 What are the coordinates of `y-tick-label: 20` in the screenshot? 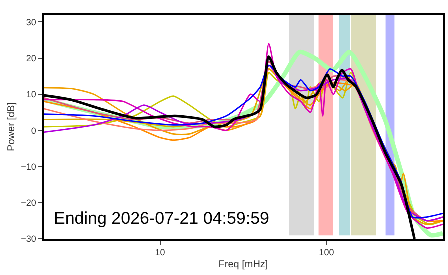 It's located at (31, 59).